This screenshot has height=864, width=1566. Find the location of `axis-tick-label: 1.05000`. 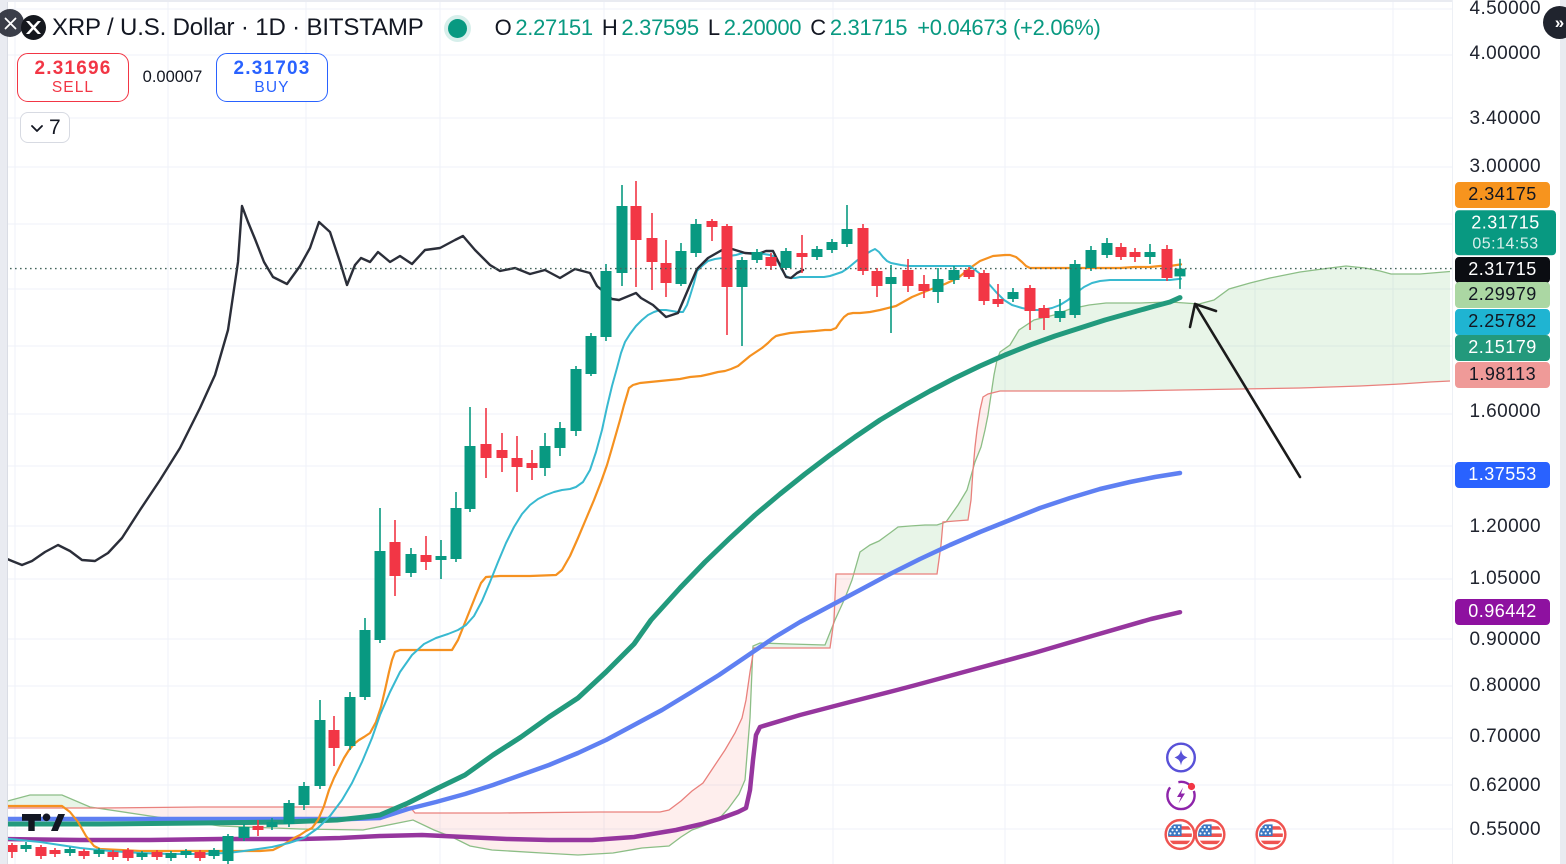

axis-tick-label: 1.05000 is located at coordinates (1505, 578).